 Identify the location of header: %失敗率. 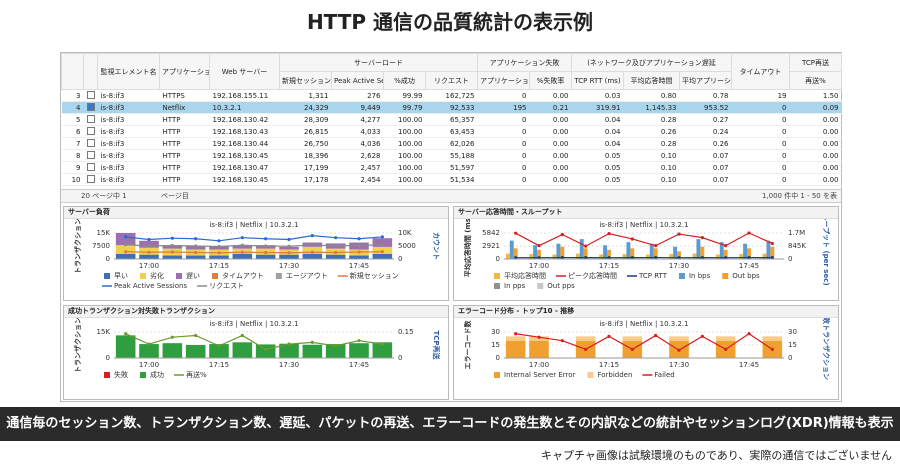
(551, 81).